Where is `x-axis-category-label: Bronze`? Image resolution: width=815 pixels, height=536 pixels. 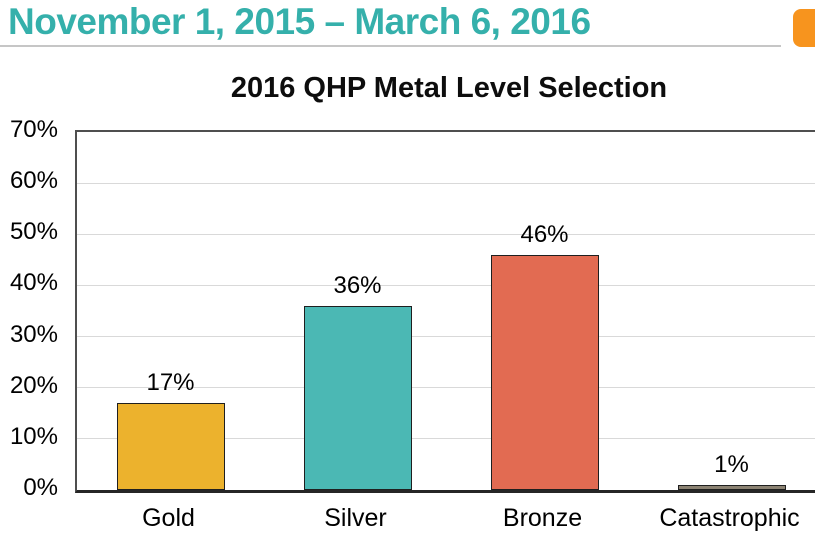 x-axis-category-label: Bronze is located at coordinates (542, 518).